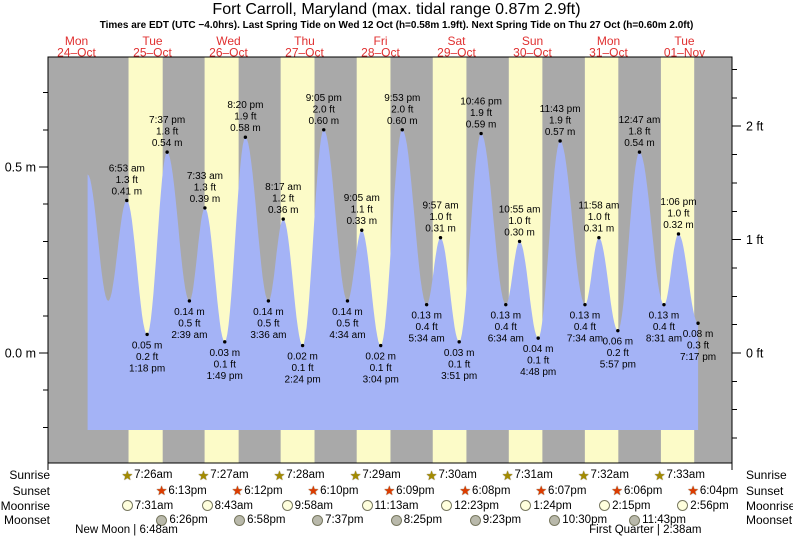 Image resolution: width=793 pixels, height=539 pixels. What do you see at coordinates (187, 490) in the screenshot?
I see `event-time: 6:13pm` at bounding box center [187, 490].